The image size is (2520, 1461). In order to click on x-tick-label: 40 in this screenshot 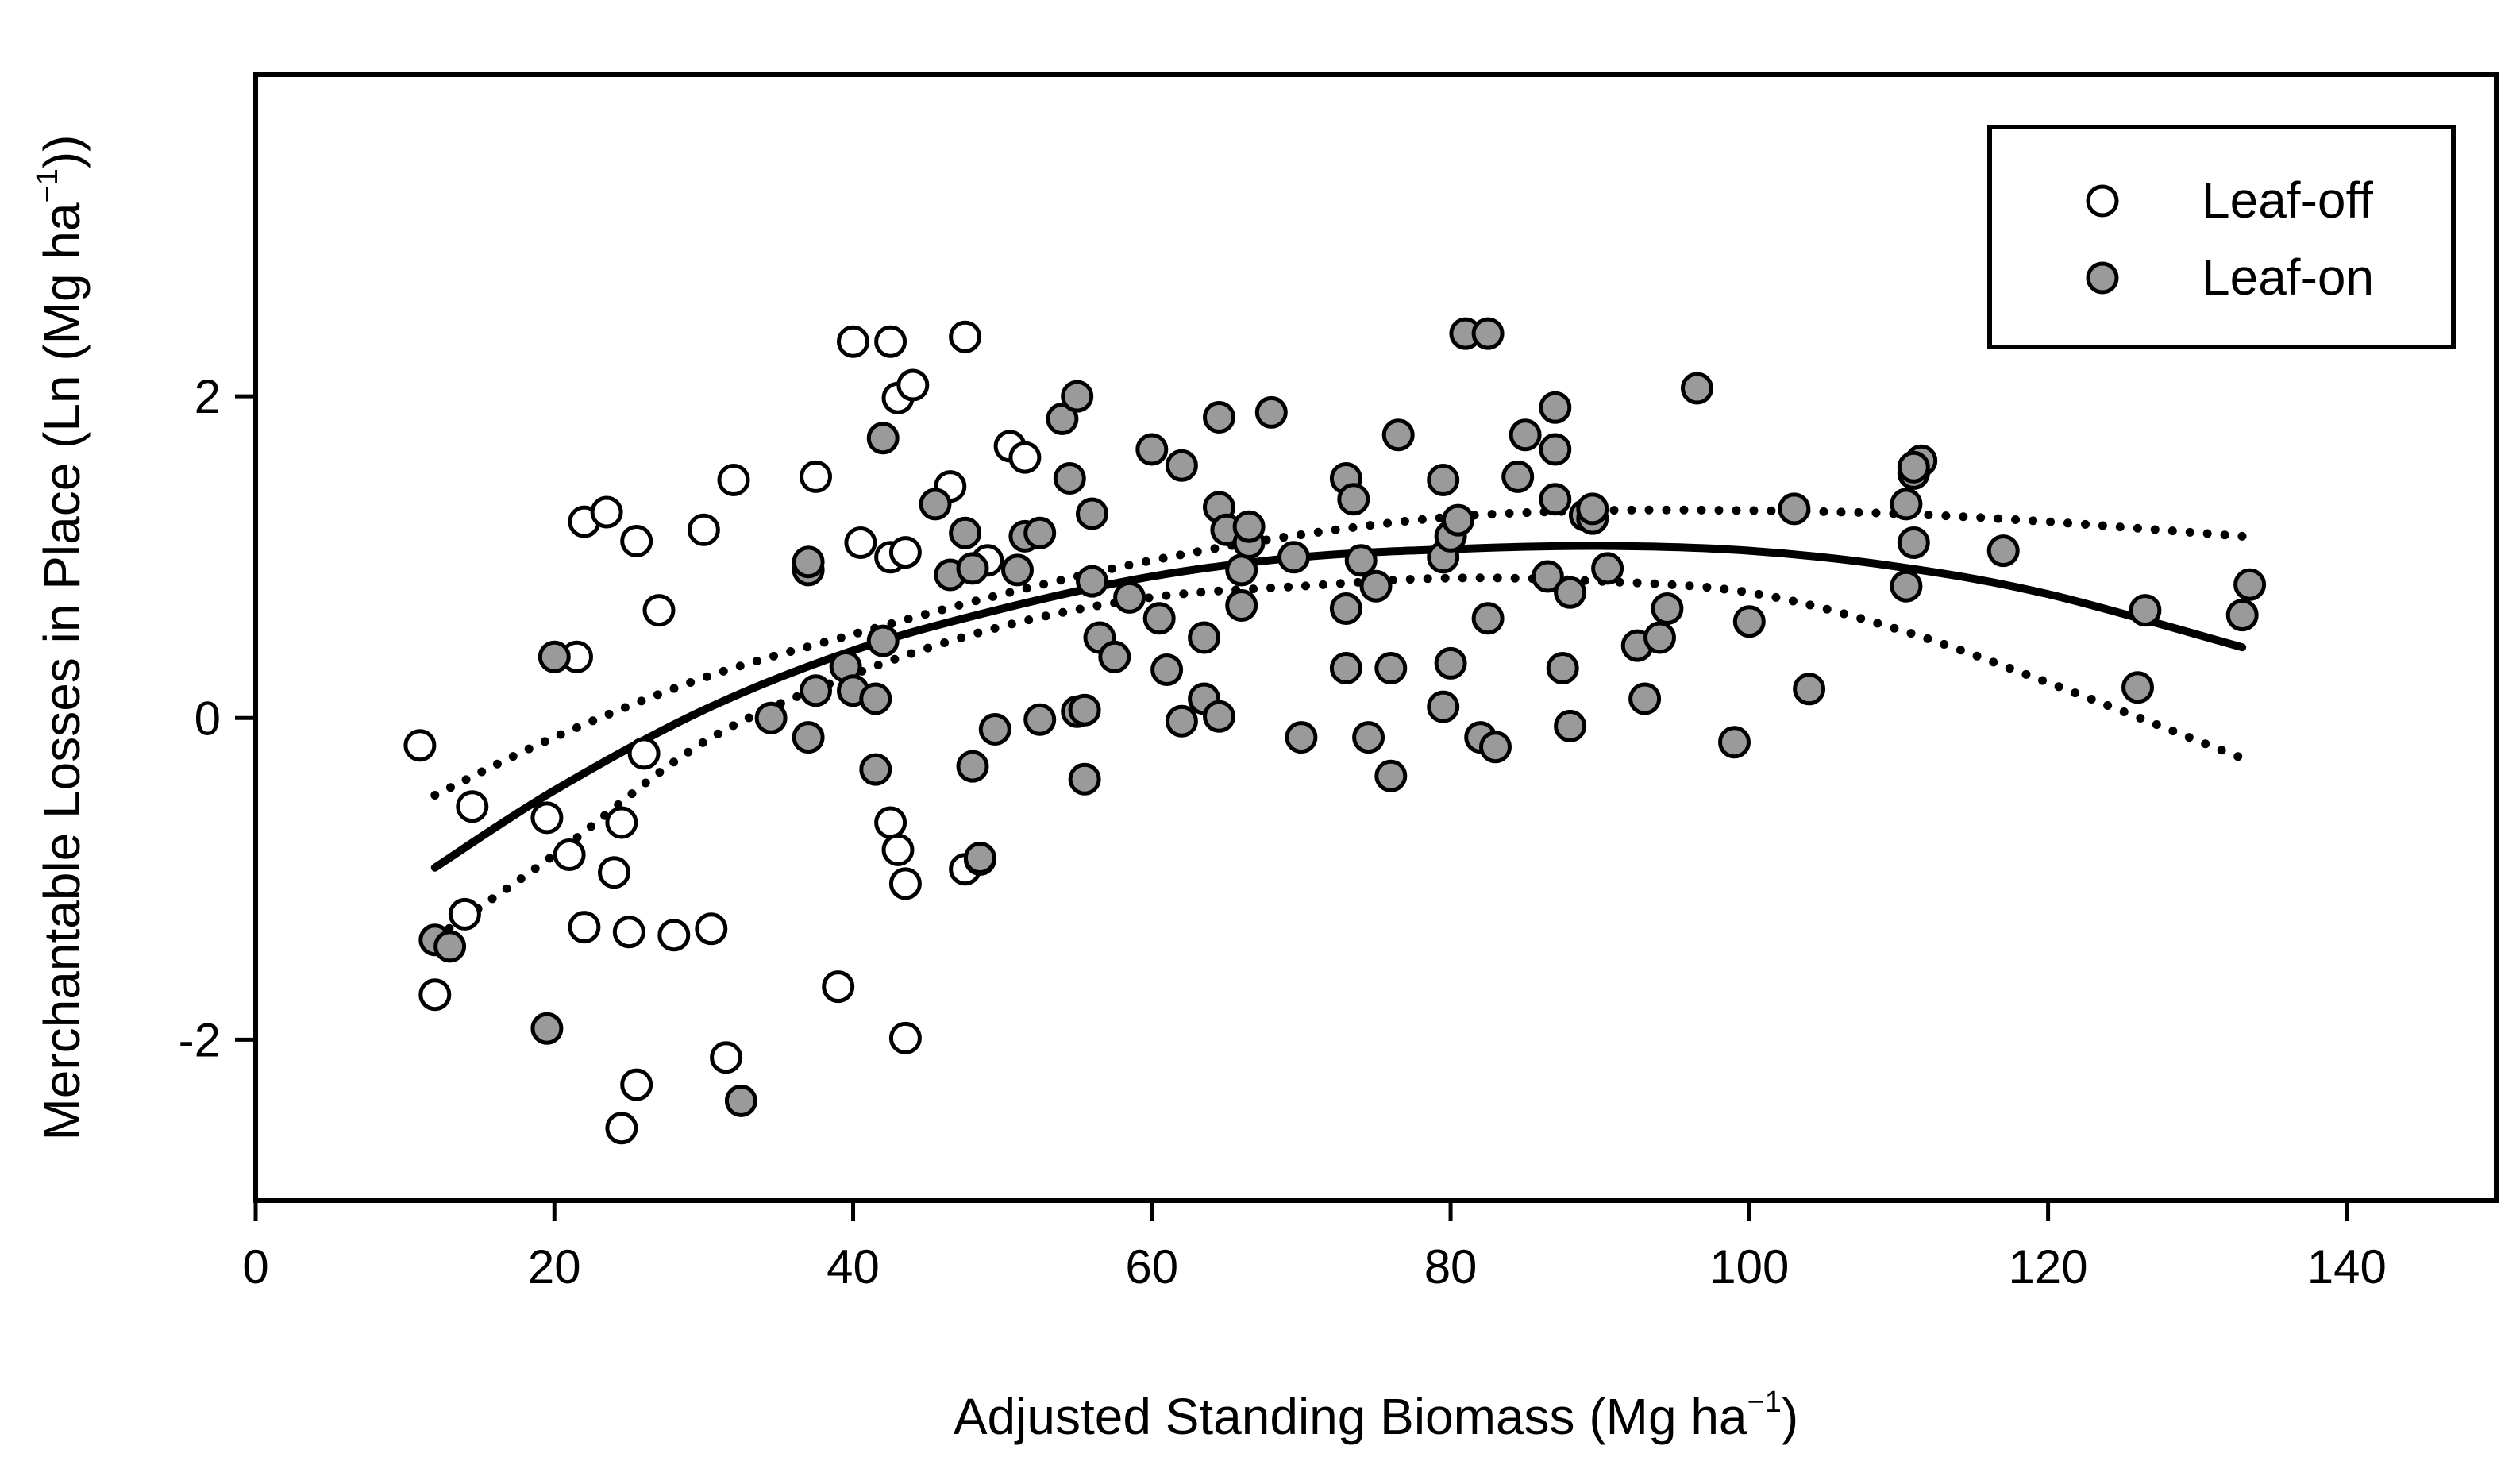, I will do `click(853, 1266)`.